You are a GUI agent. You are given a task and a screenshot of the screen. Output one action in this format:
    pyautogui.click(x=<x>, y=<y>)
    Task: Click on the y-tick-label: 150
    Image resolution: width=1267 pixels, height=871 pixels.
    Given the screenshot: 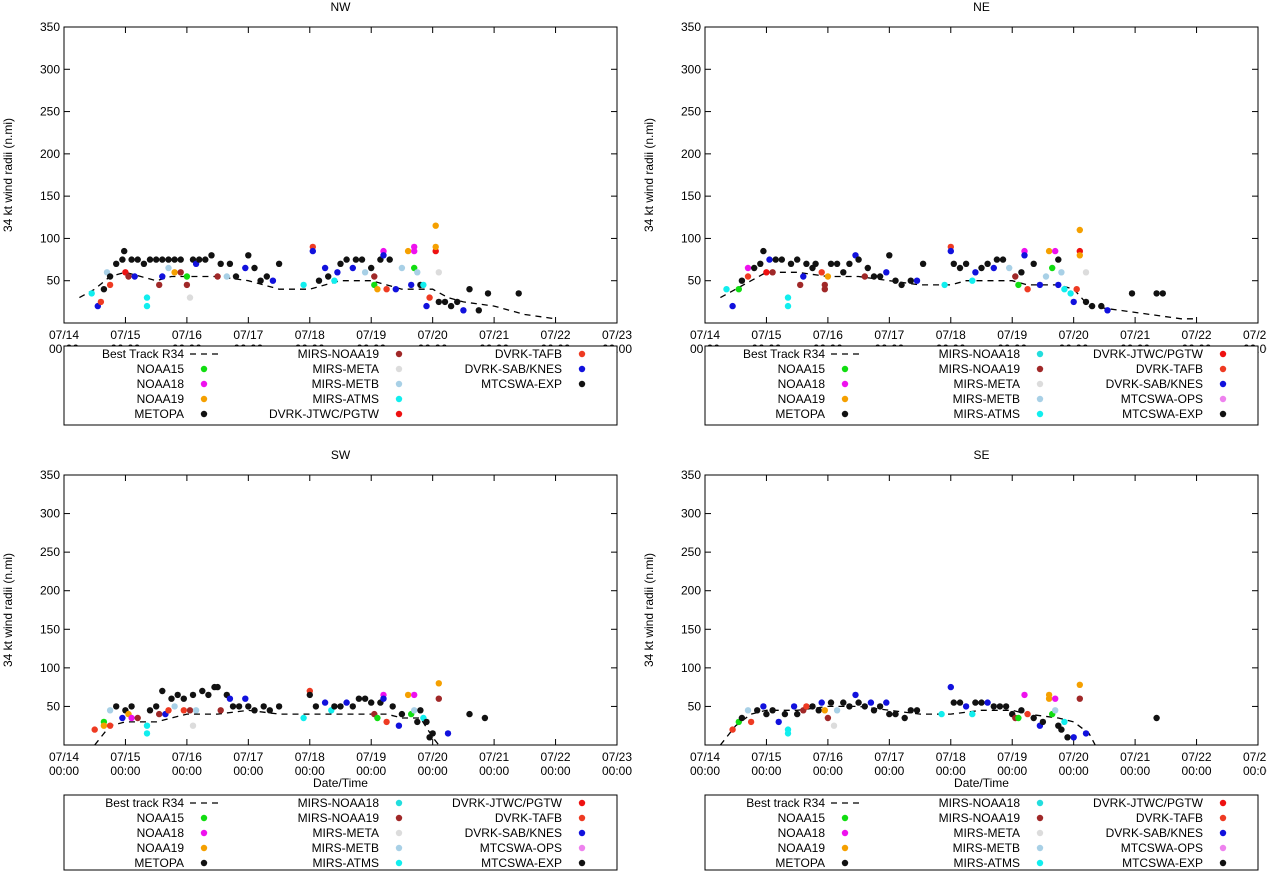 What is the action you would take?
    pyautogui.click(x=50, y=196)
    